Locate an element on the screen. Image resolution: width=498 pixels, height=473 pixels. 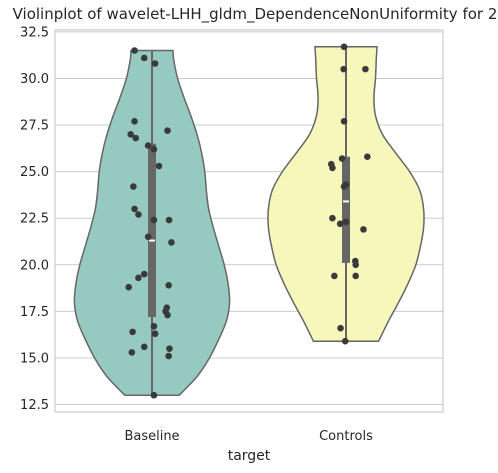
iqr-box-baseline is located at coordinates (152, 230).